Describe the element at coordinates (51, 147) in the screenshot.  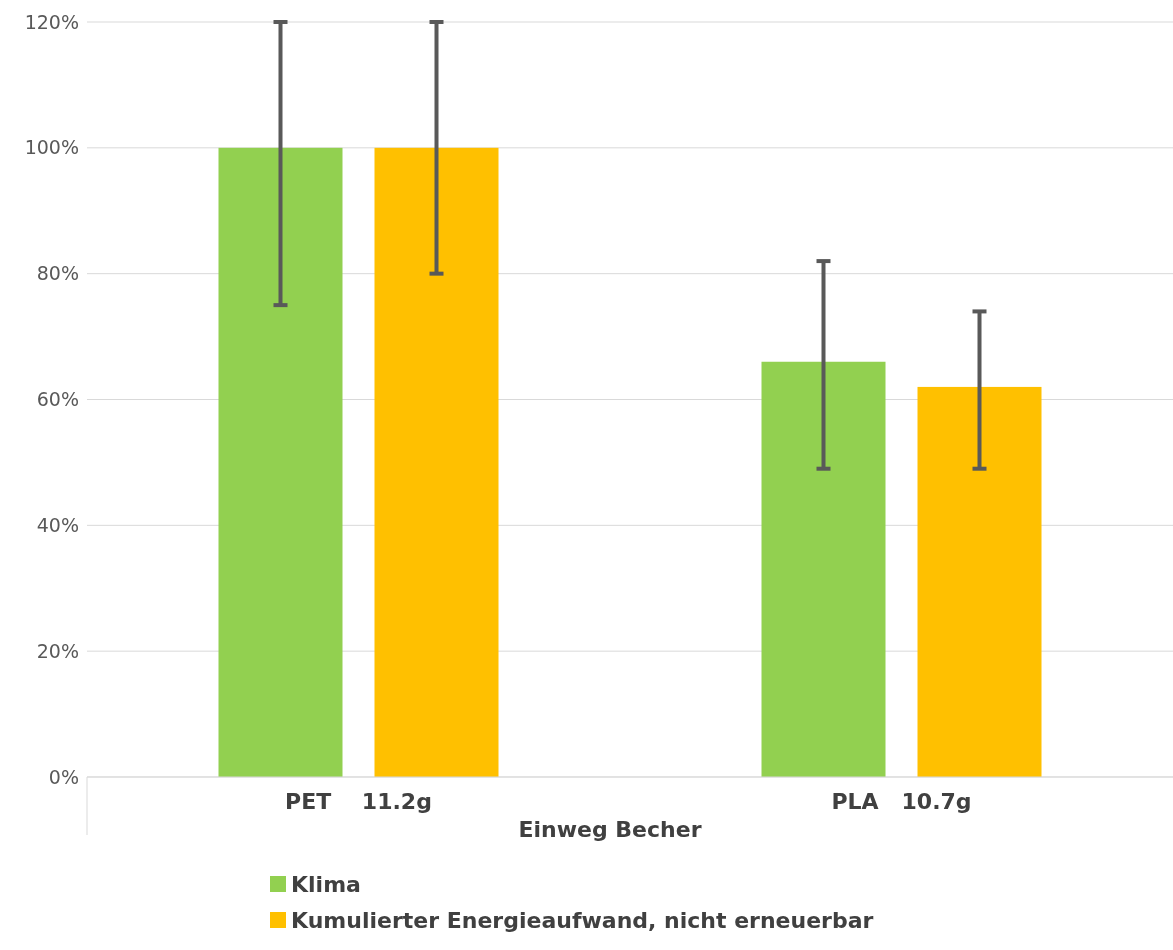
I see `y-tick-label: 100%` at that location.